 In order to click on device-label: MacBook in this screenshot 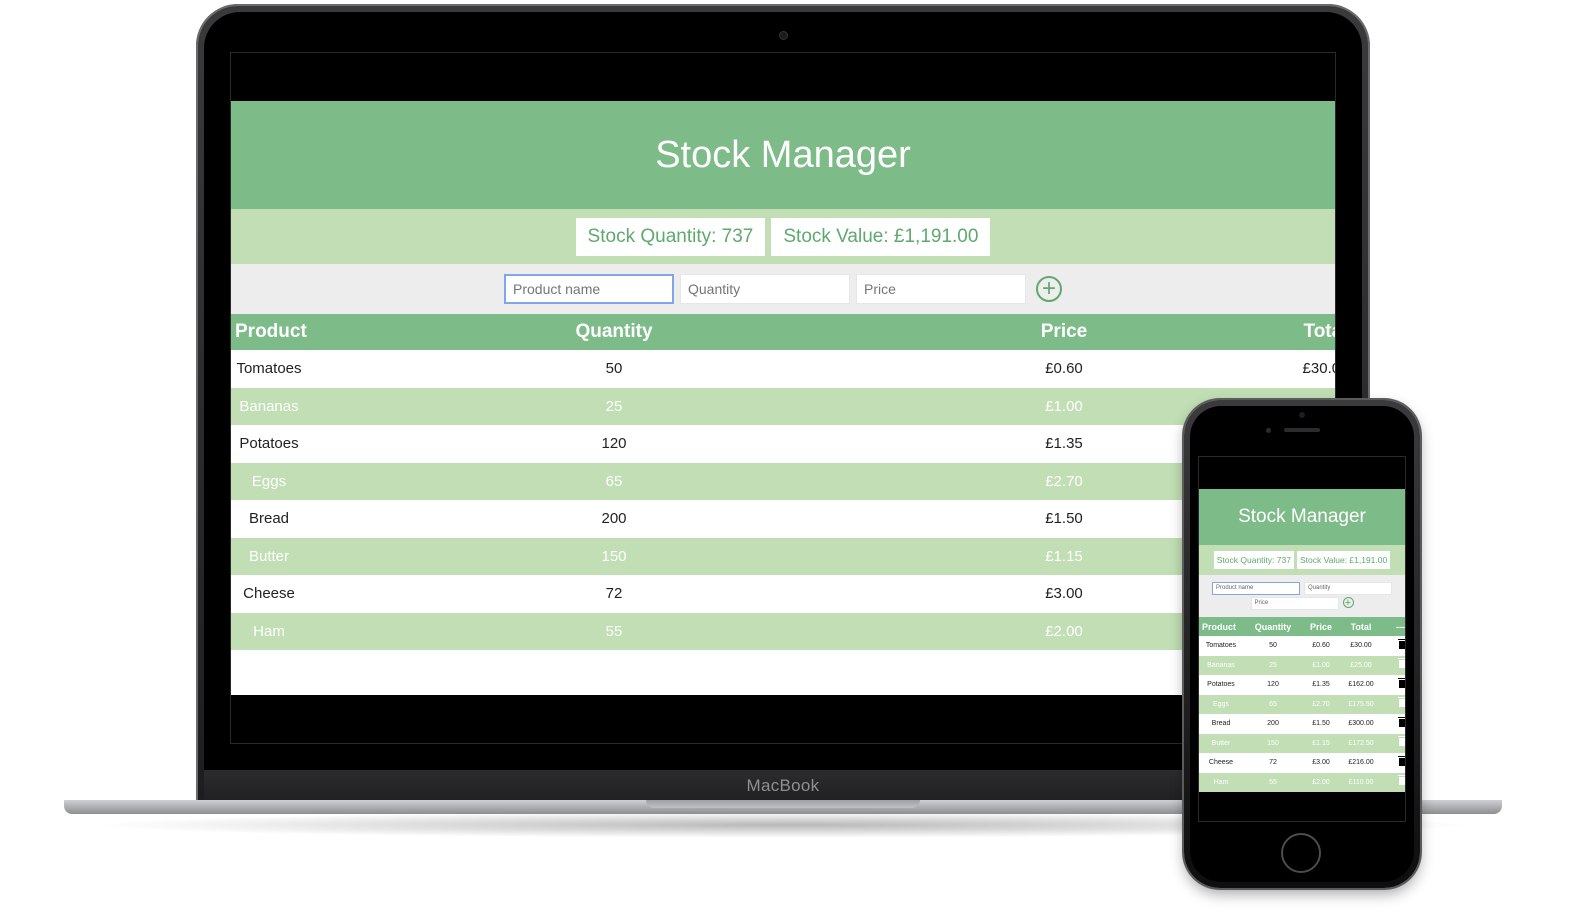, I will do `click(783, 785)`.